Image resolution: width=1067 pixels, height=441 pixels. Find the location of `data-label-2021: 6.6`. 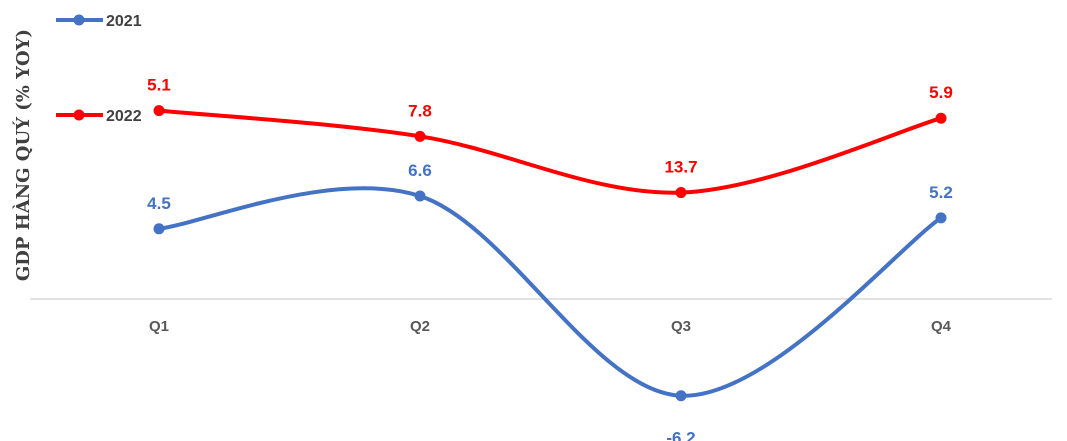

data-label-2021: 6.6 is located at coordinates (420, 170).